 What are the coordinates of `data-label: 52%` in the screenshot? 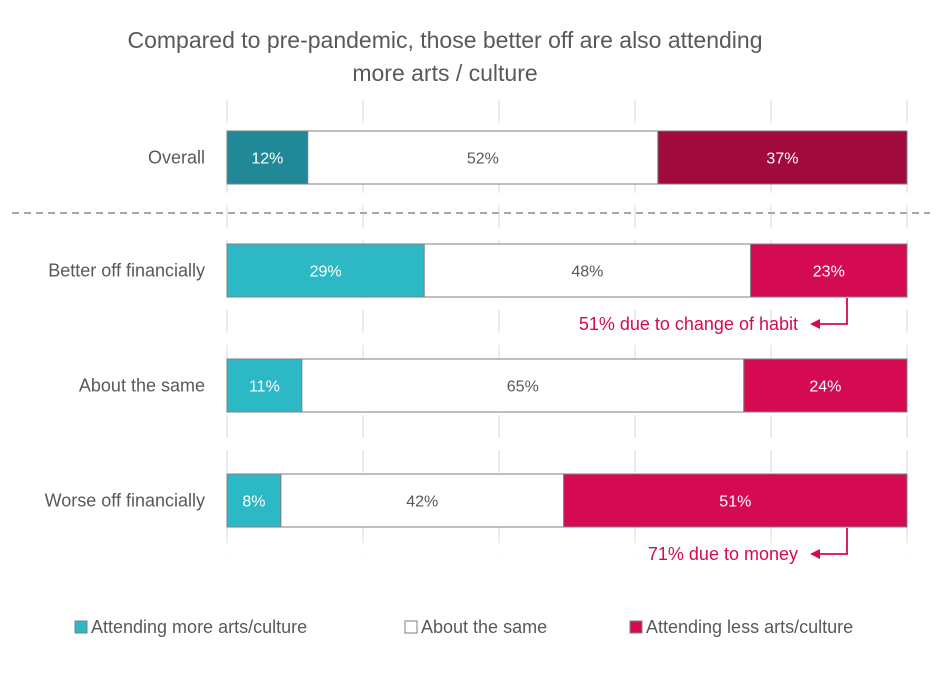 It's located at (483, 159).